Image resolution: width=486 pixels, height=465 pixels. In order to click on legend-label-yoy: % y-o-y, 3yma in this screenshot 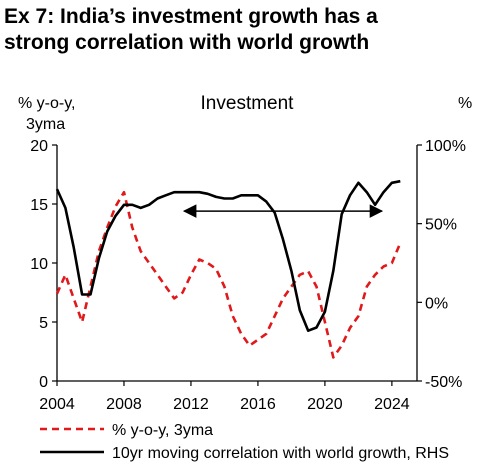, I will do `click(162, 430)`.